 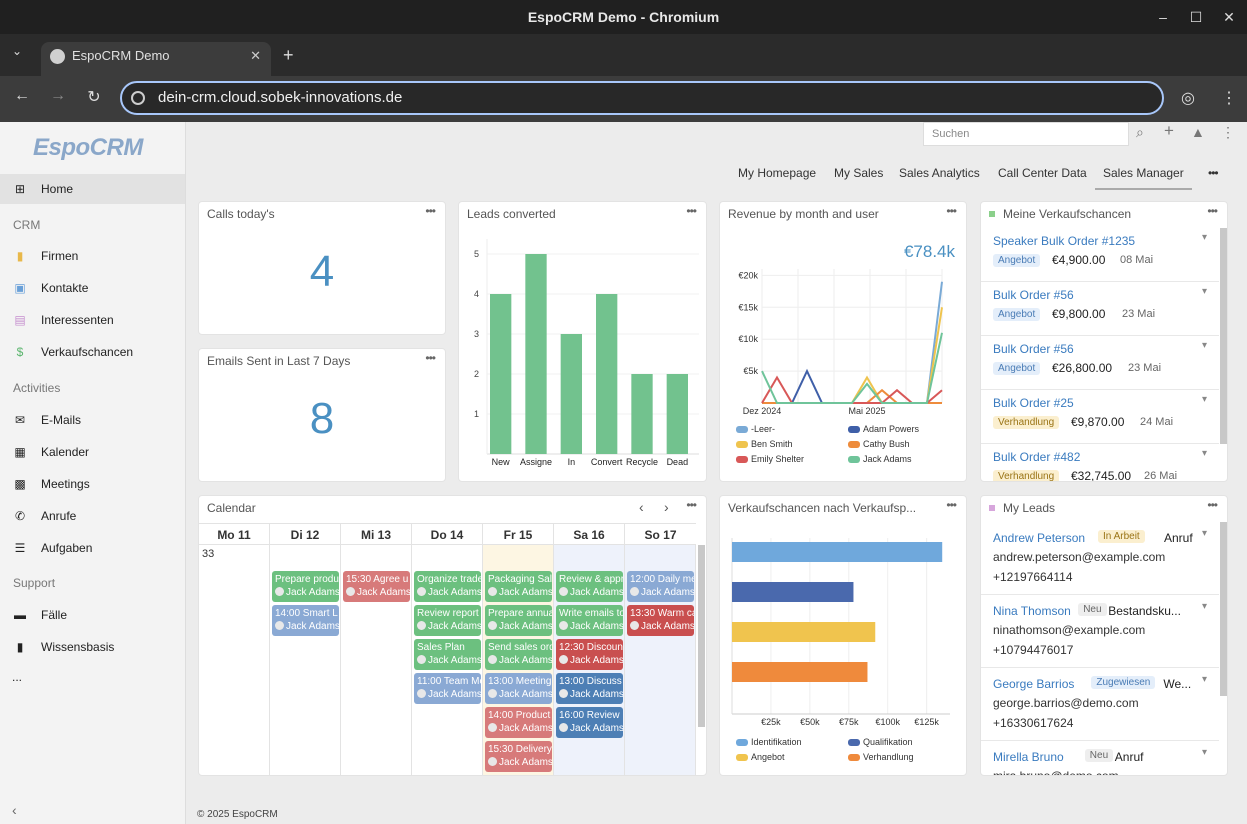 What do you see at coordinates (660, 586) in the screenshot?
I see `calendar-event: 12:00 Daily me Jack Adams` at bounding box center [660, 586].